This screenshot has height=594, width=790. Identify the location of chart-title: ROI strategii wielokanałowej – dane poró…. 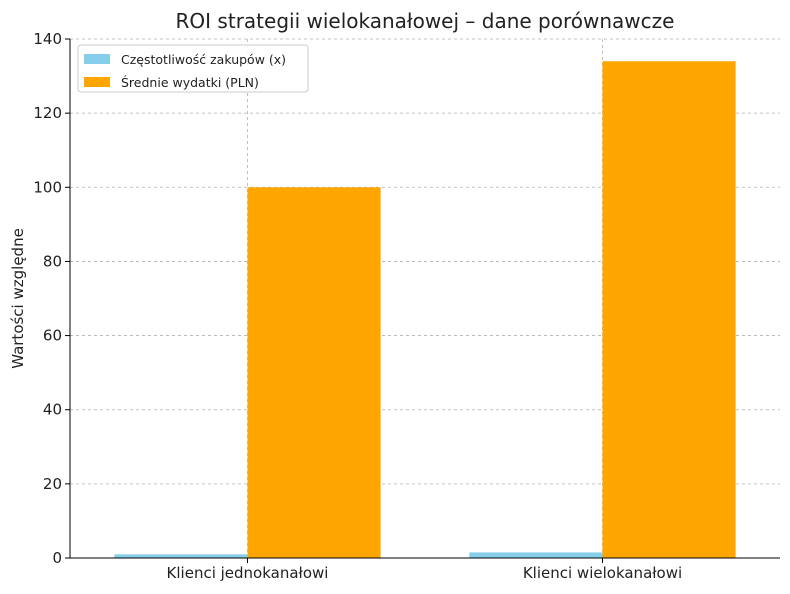
(425, 21).